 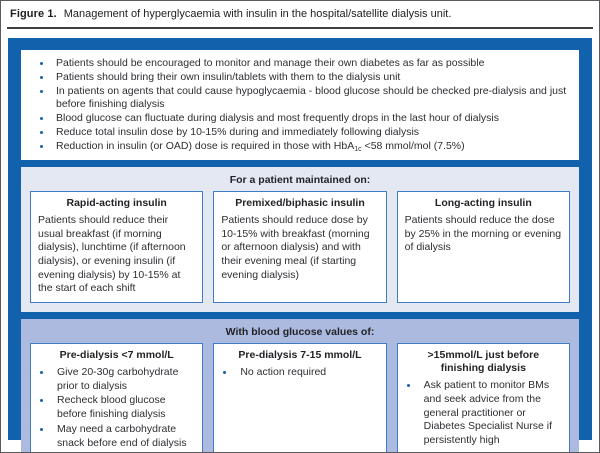 I want to click on caption-divider, so click(x=300, y=28).